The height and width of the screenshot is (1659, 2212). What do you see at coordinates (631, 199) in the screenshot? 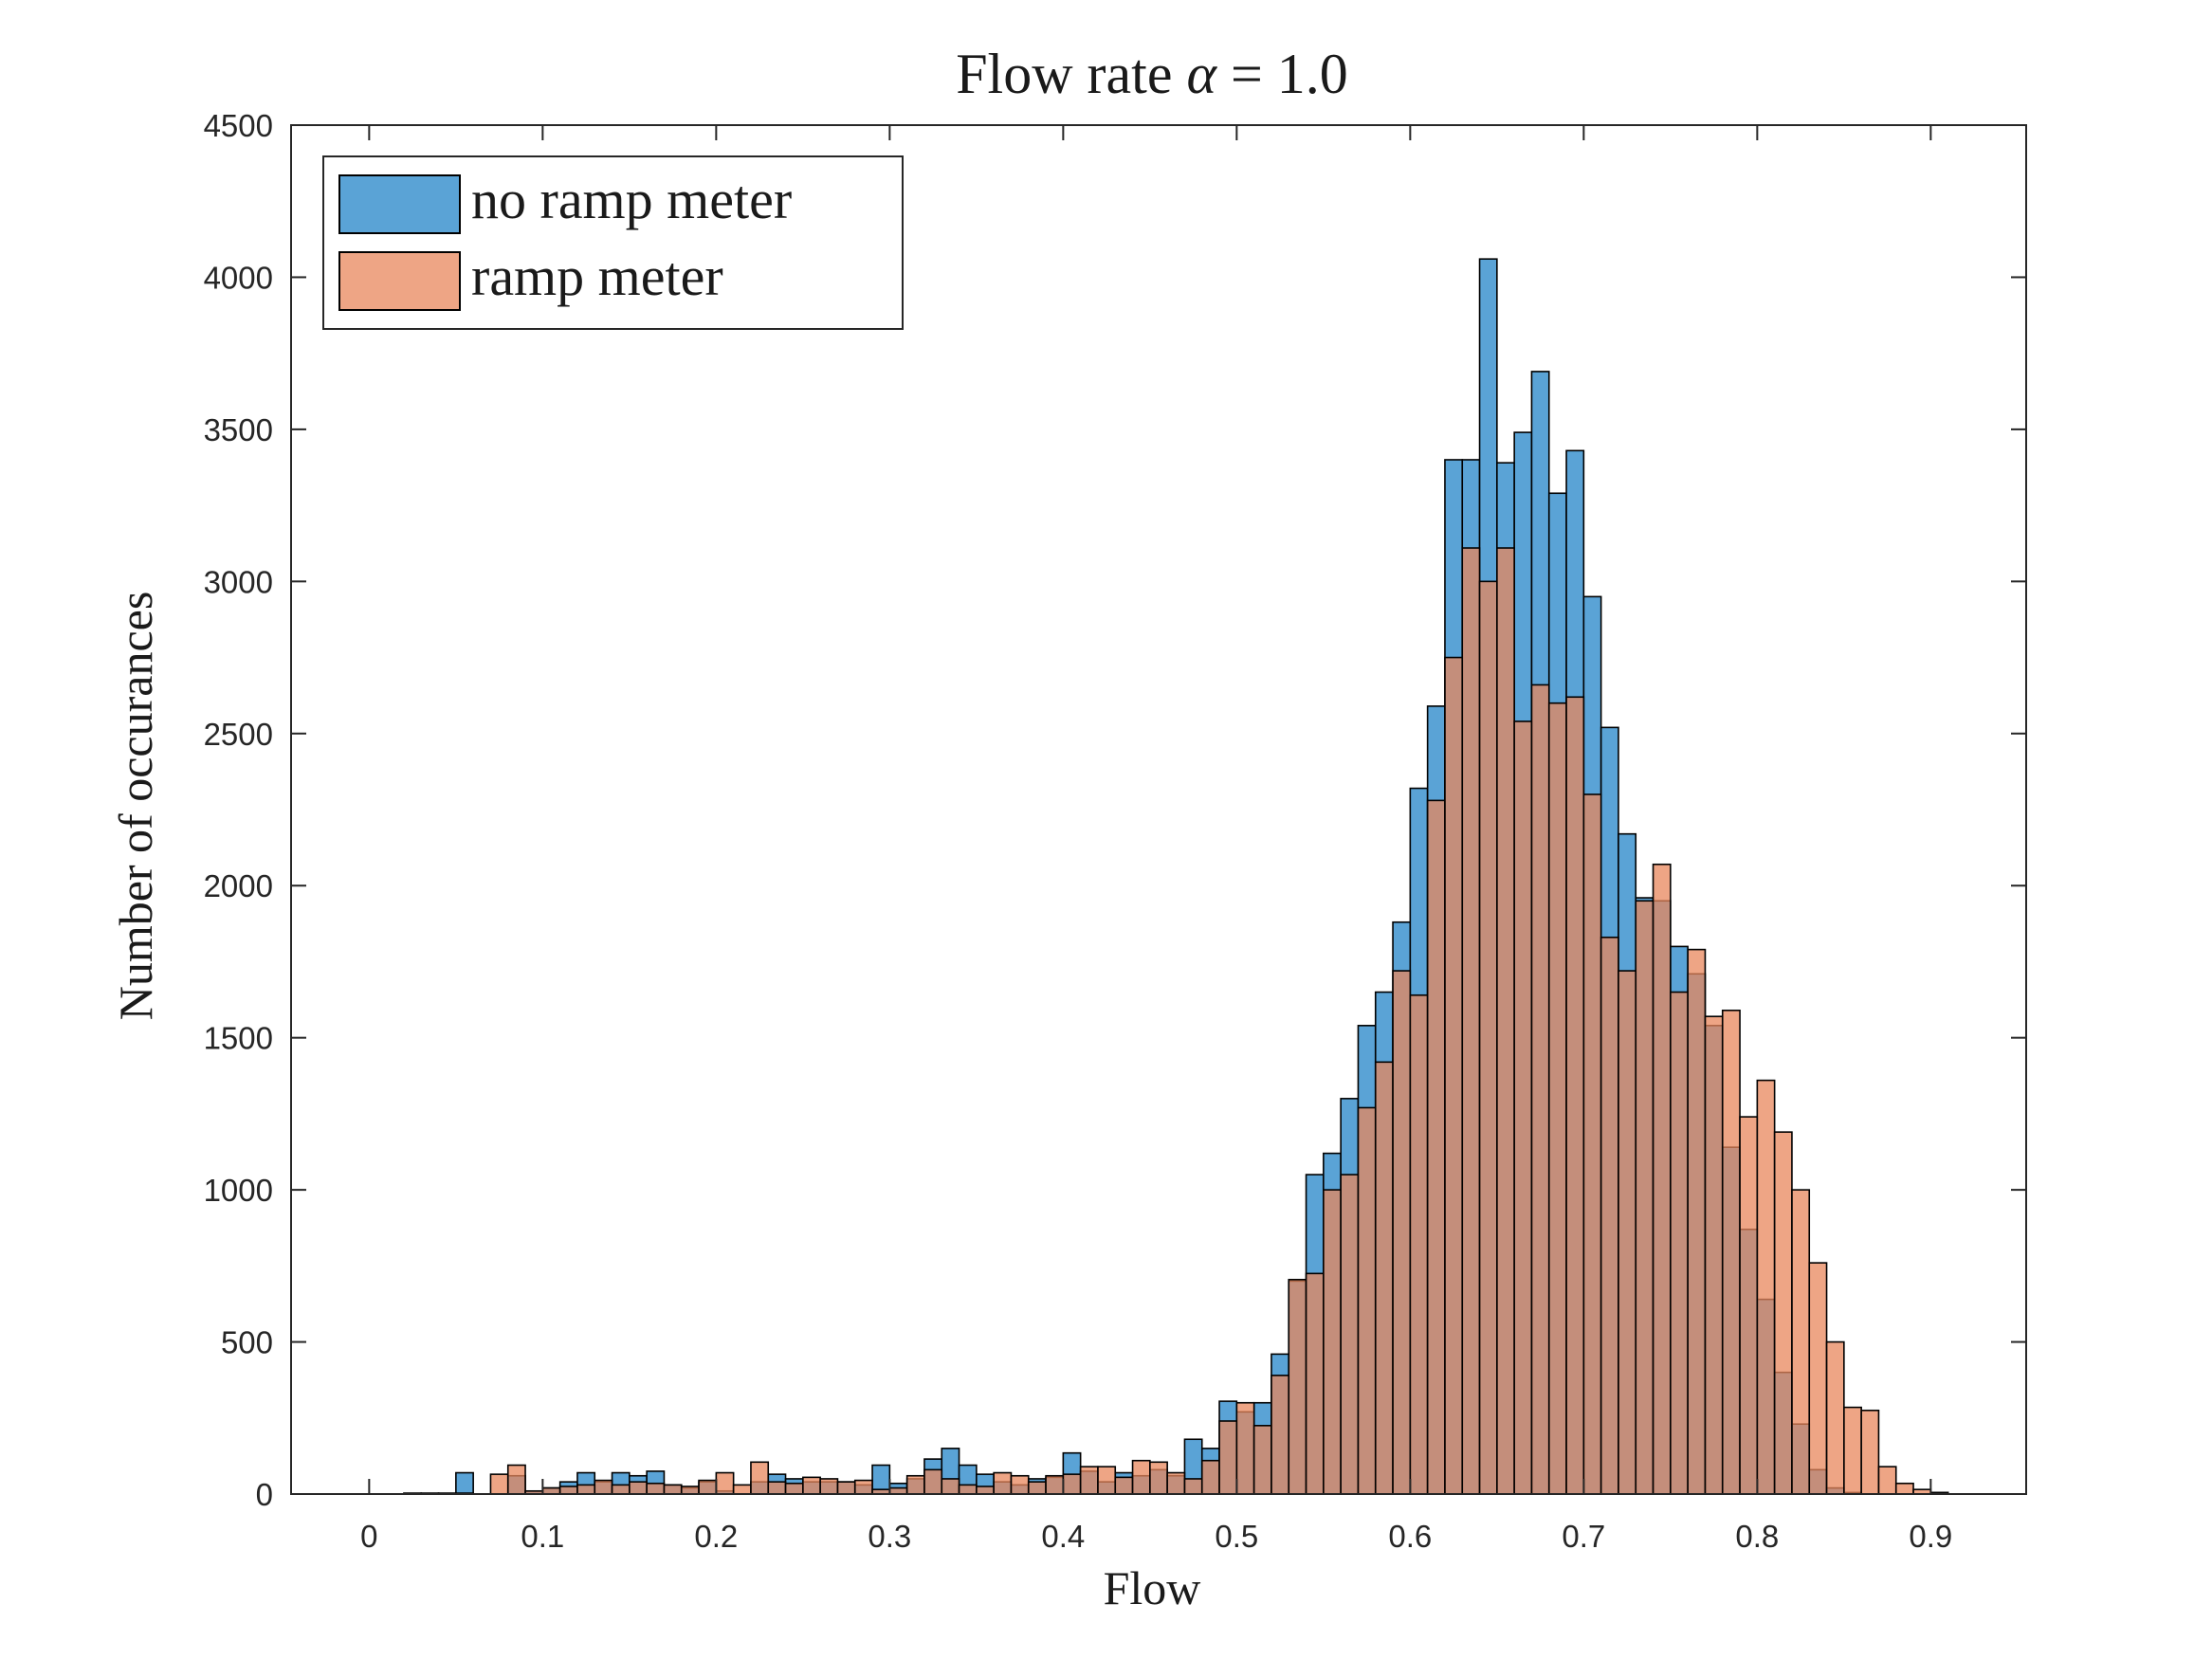
I see `legend-label-no-ramp-meter: no ramp meter` at bounding box center [631, 199].